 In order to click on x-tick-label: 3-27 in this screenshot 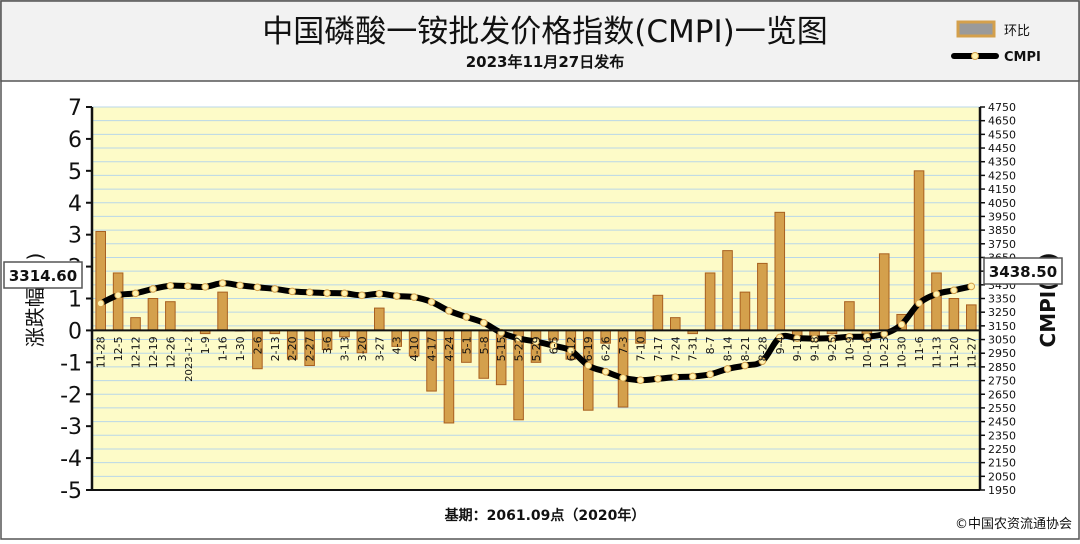, I will do `click(379, 348)`.